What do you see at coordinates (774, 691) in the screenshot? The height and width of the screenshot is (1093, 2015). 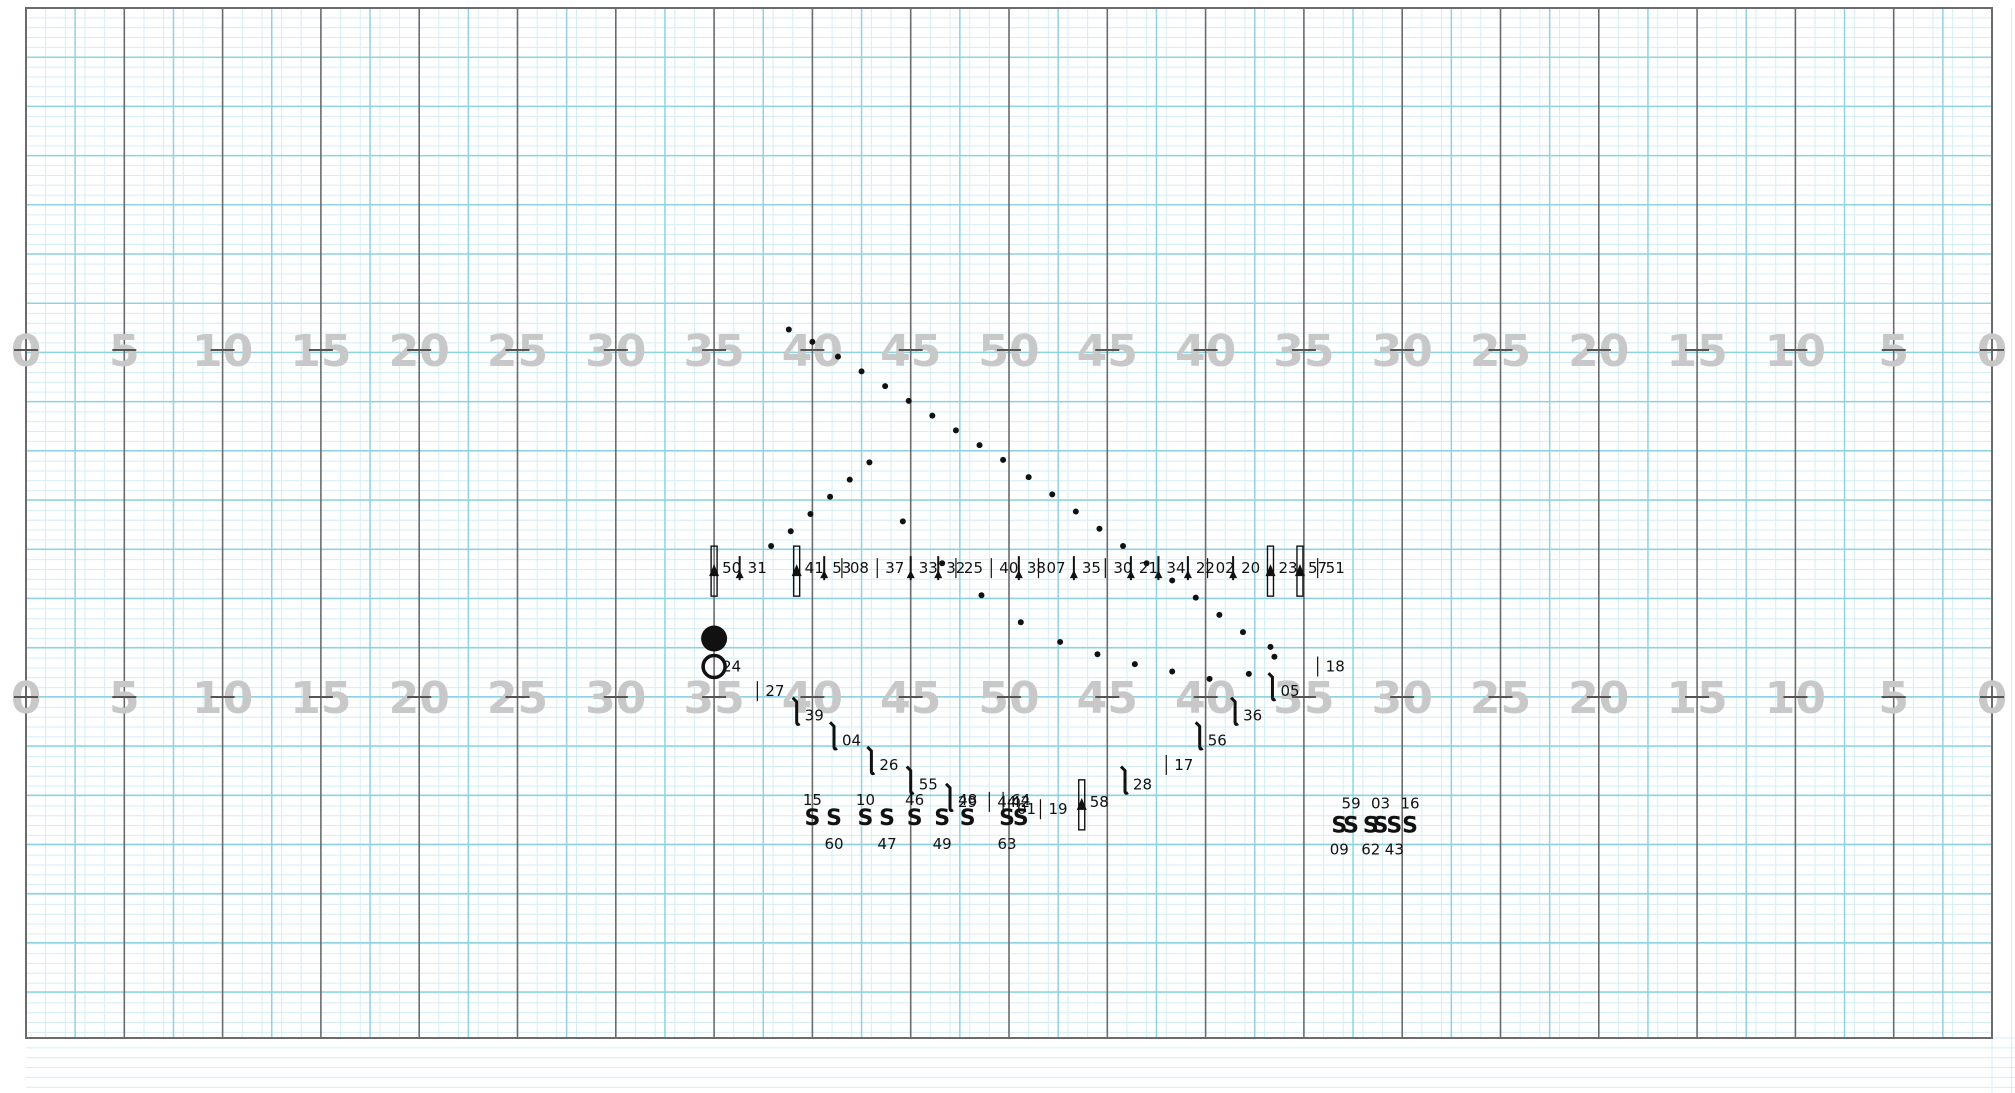 I see `performer-label: 27` at bounding box center [774, 691].